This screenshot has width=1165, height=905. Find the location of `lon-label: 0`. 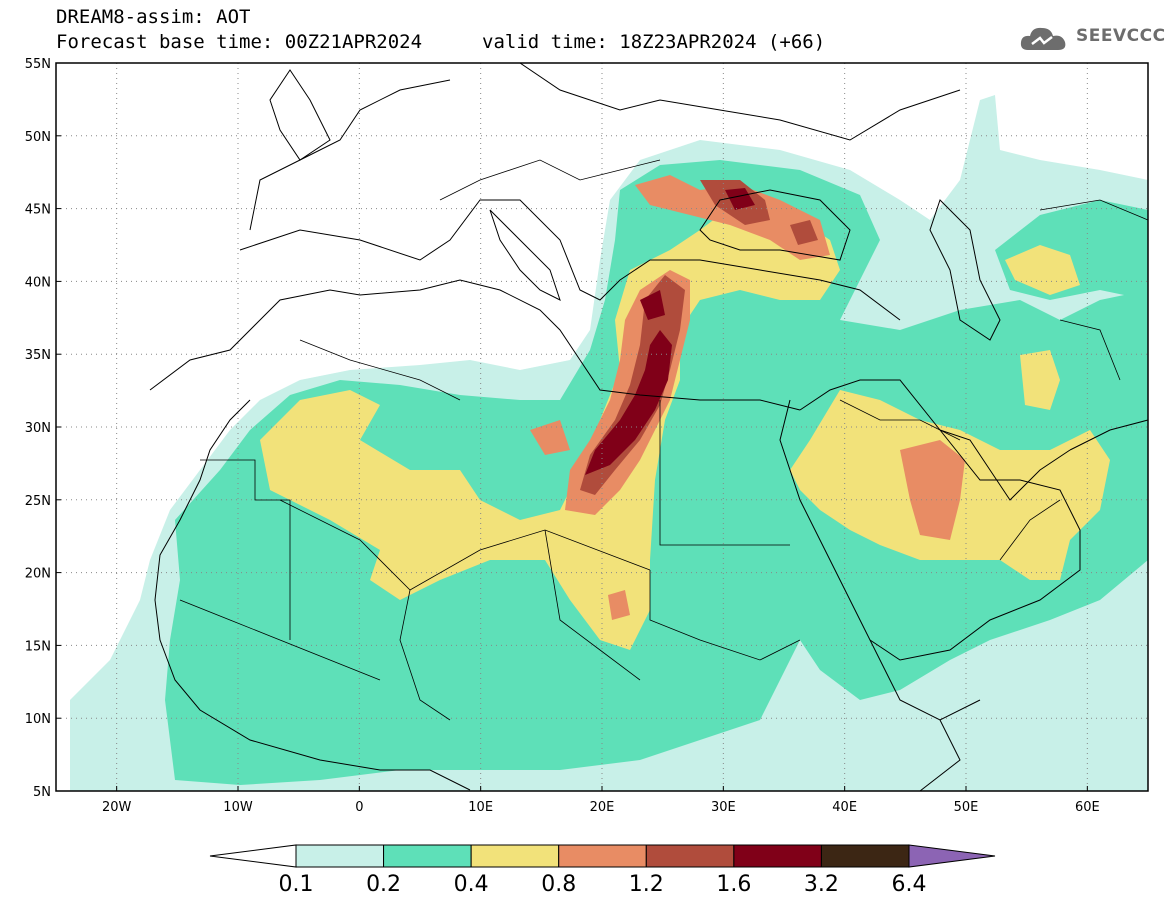

lon-label: 0 is located at coordinates (359, 807).